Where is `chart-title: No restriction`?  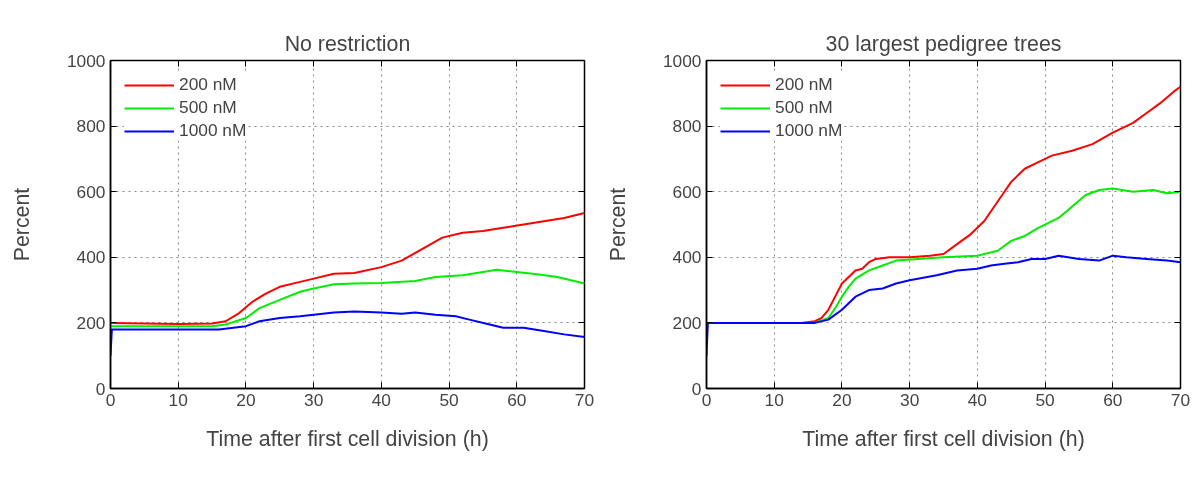 chart-title: No restriction is located at coordinates (347, 43).